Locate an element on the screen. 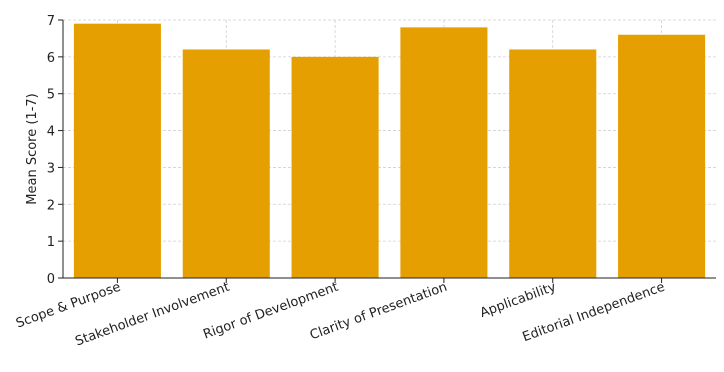 This screenshot has width=724, height=372. y-tick-label: 4 is located at coordinates (51, 132).